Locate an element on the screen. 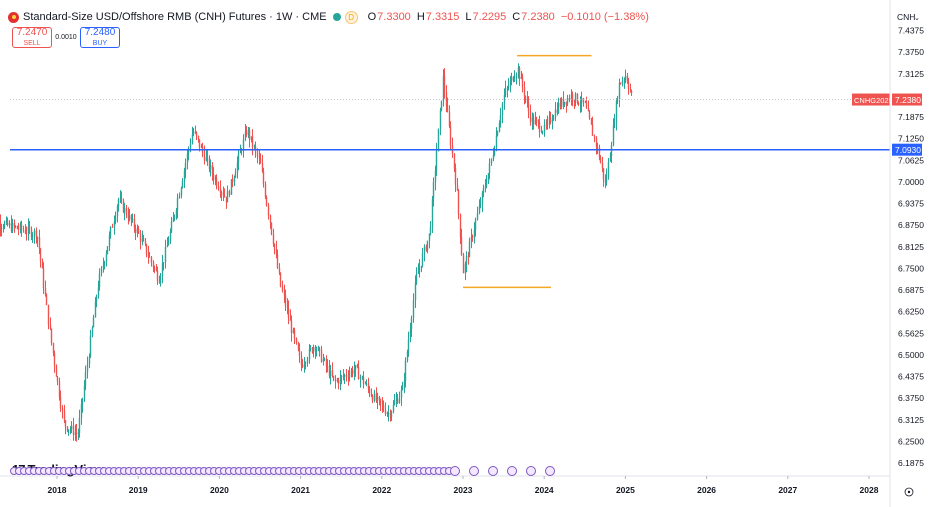 The height and width of the screenshot is (507, 945). x-tick-label: 2026 is located at coordinates (706, 490).